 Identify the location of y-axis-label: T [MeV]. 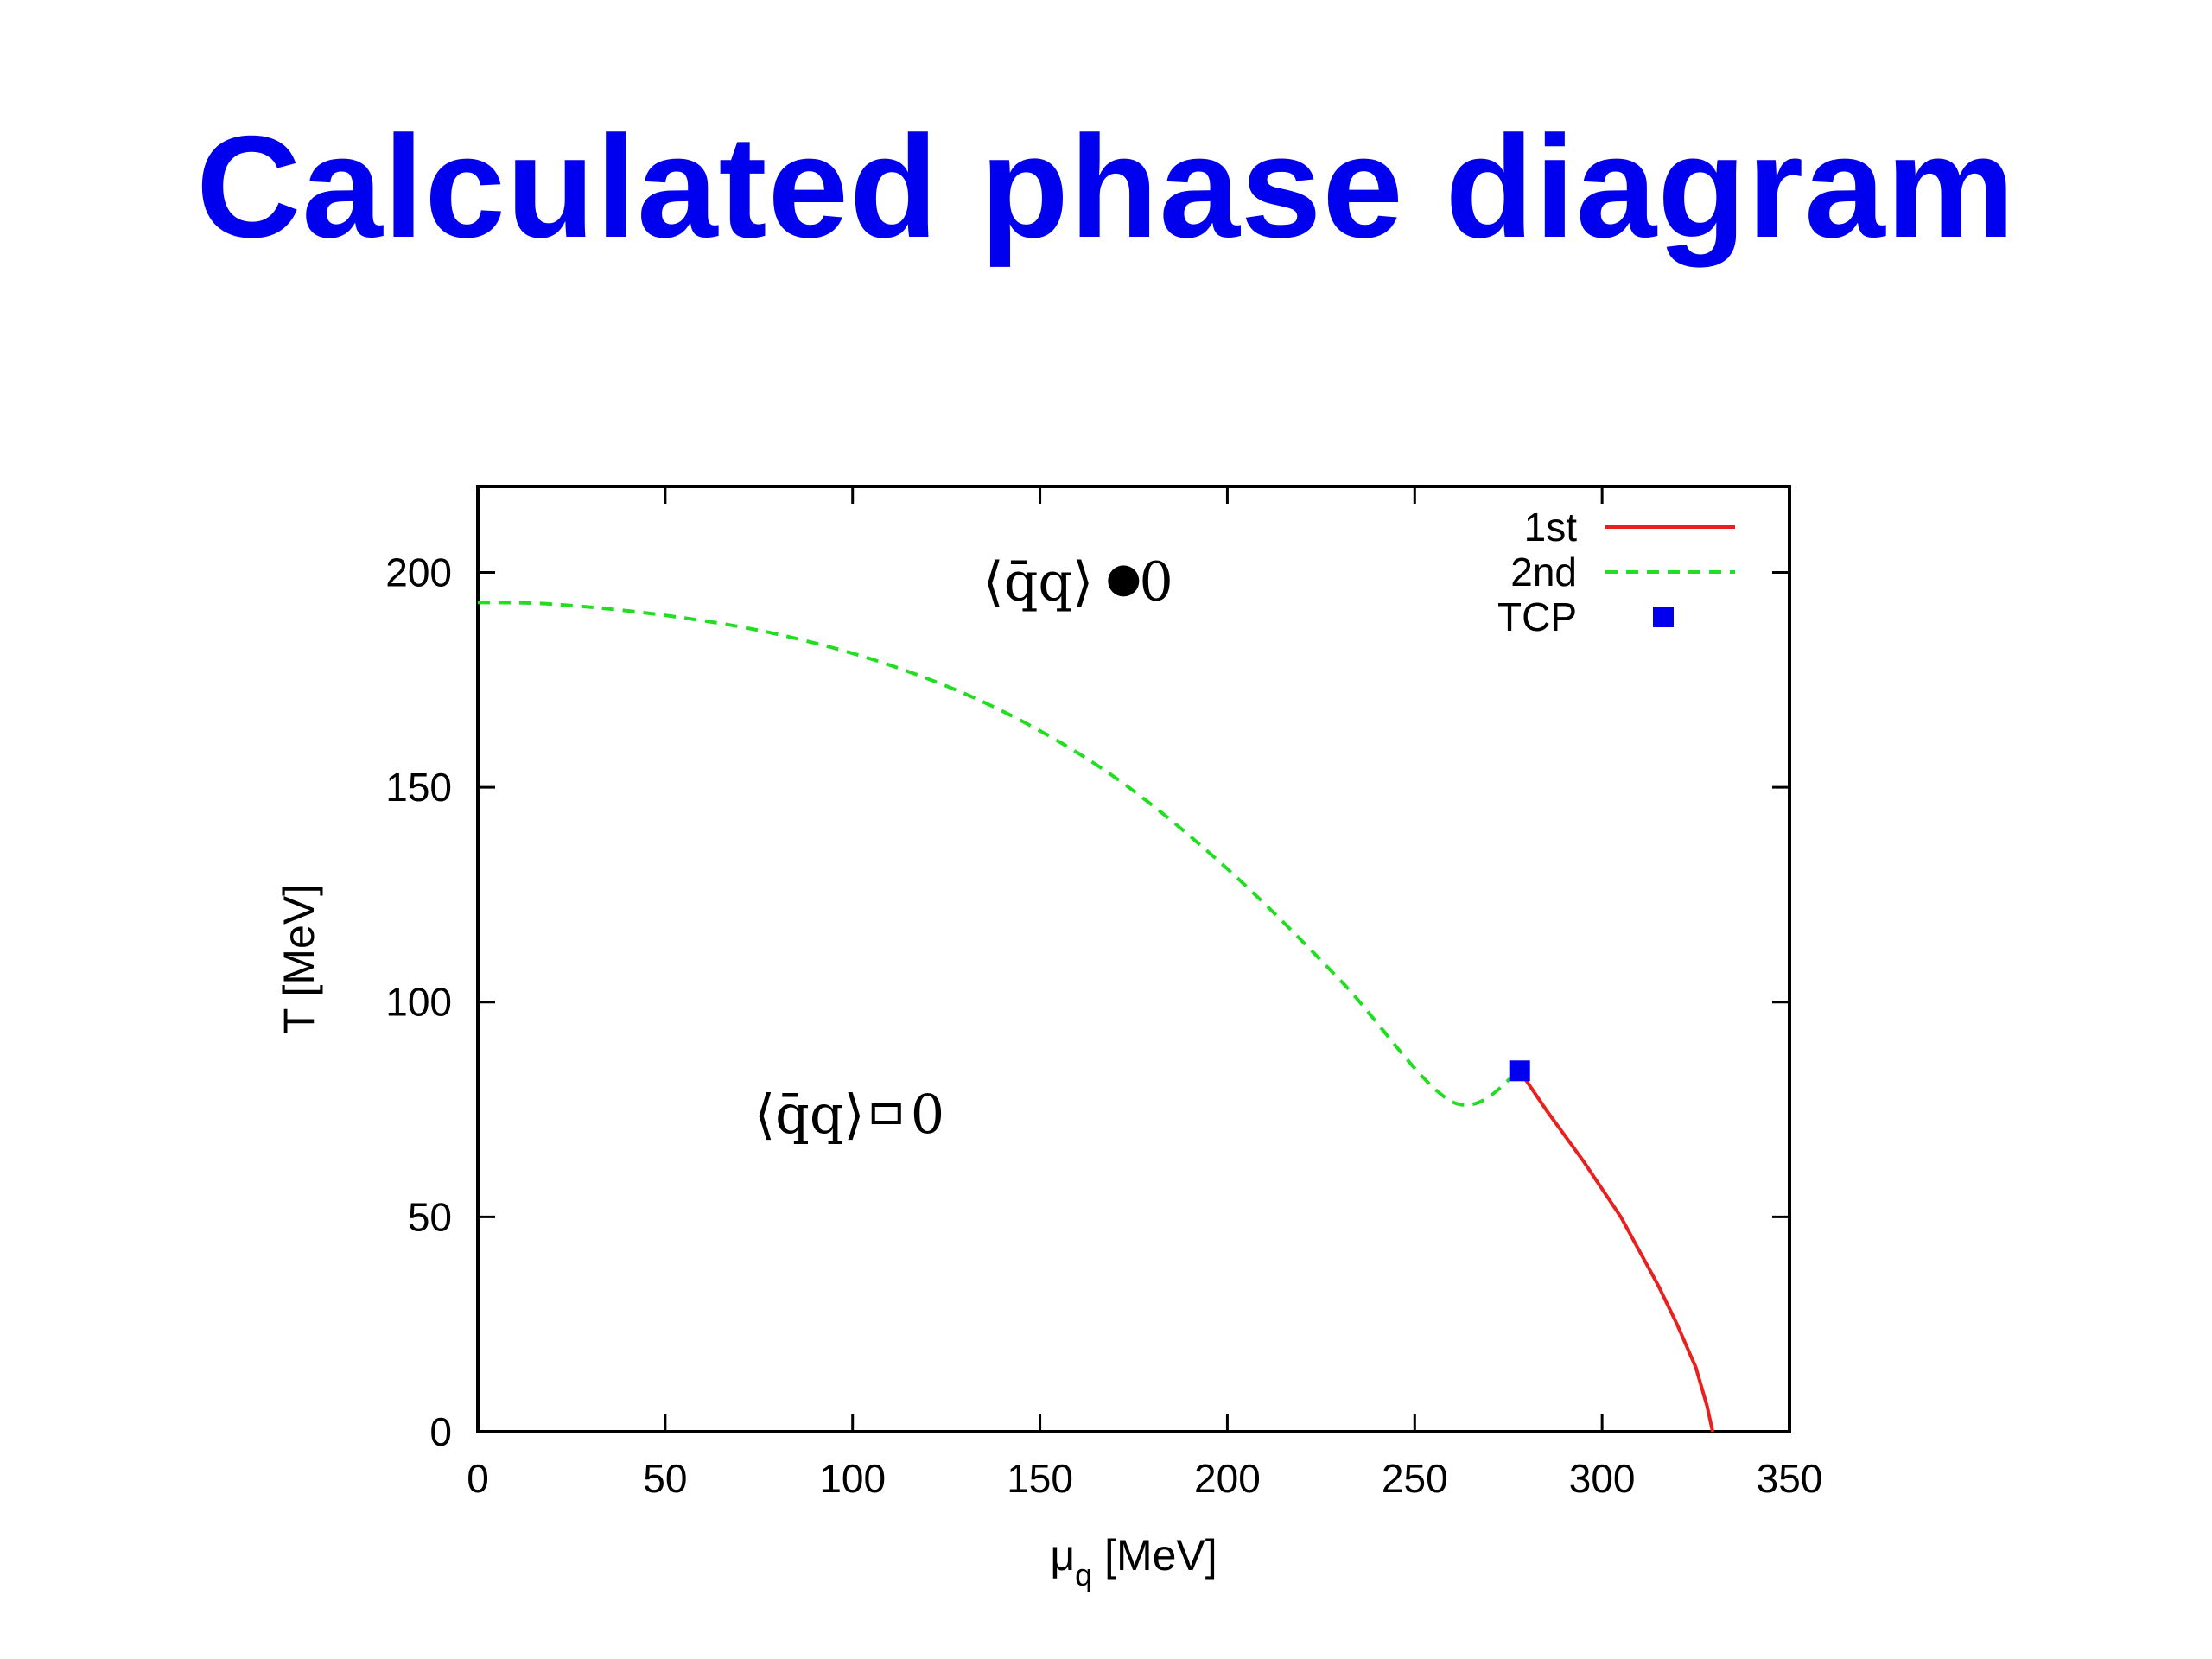
(299, 959).